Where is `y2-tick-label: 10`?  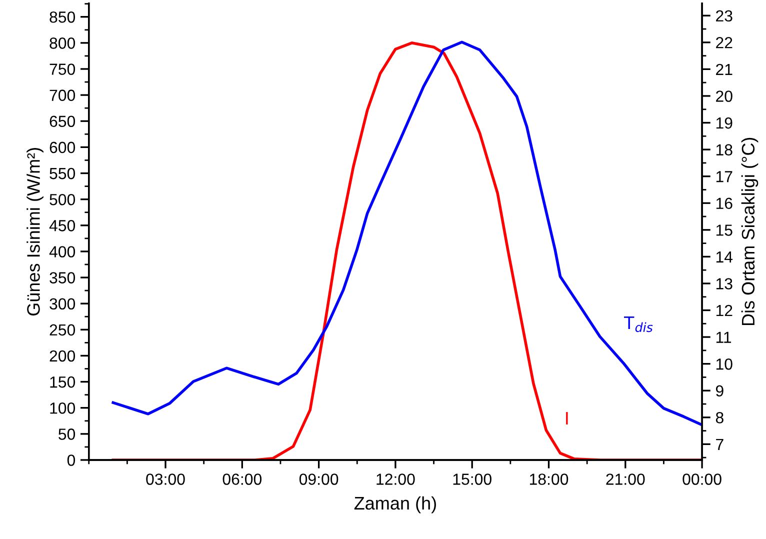 y2-tick-label: 10 is located at coordinates (724, 364).